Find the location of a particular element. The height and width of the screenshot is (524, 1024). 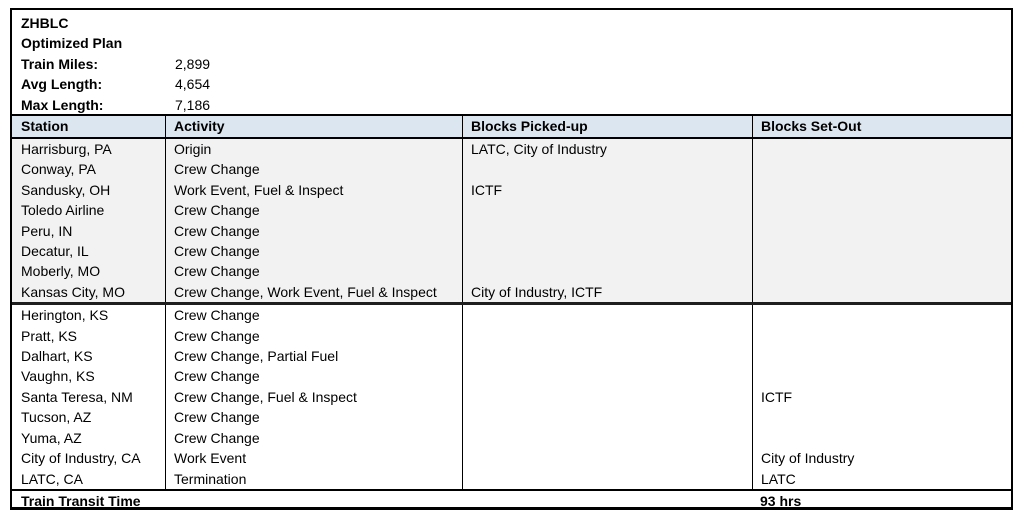

activity-cell: Origin is located at coordinates (313, 149).